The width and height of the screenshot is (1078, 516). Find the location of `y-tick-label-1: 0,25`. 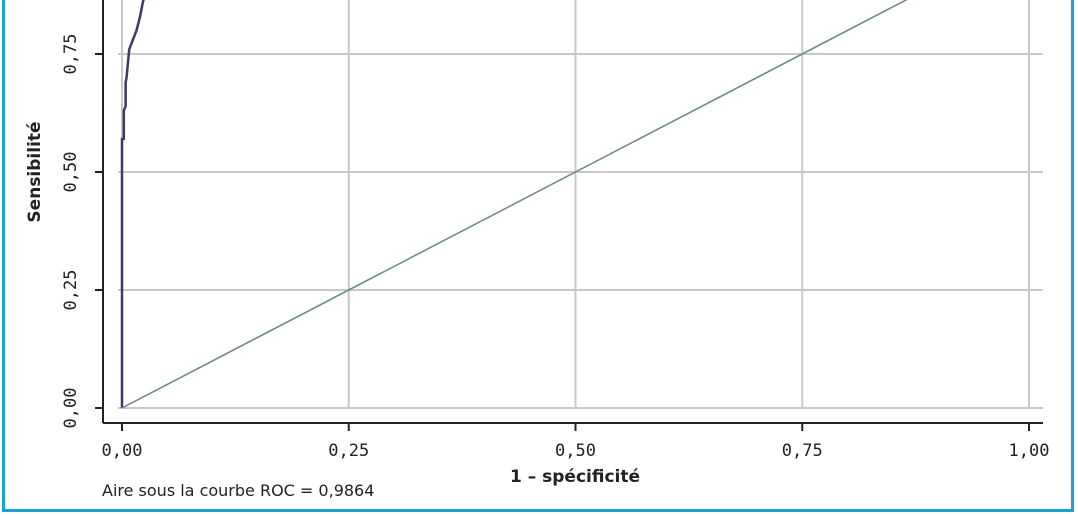

y-tick-label-1: 0,25 is located at coordinates (71, 290).